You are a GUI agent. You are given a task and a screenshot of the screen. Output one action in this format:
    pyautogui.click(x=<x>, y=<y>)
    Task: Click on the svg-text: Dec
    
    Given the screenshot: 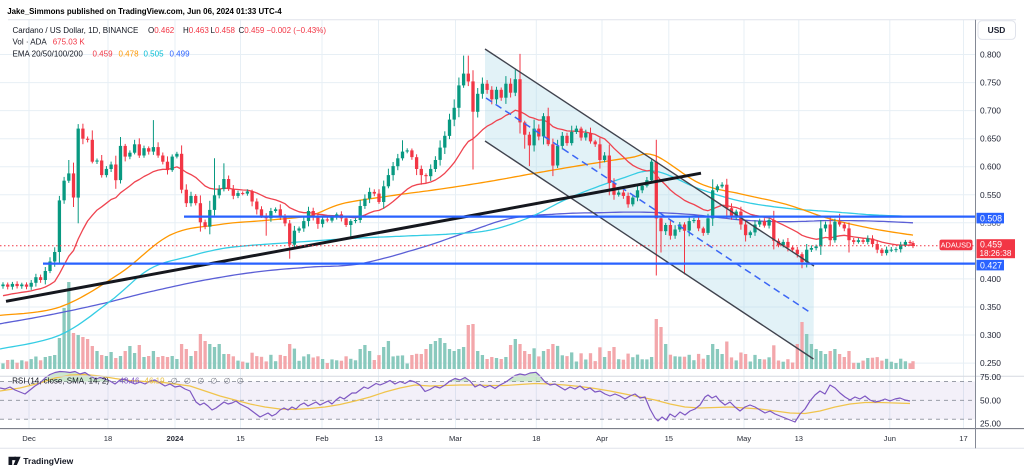 What is the action you would take?
    pyautogui.click(x=29, y=438)
    